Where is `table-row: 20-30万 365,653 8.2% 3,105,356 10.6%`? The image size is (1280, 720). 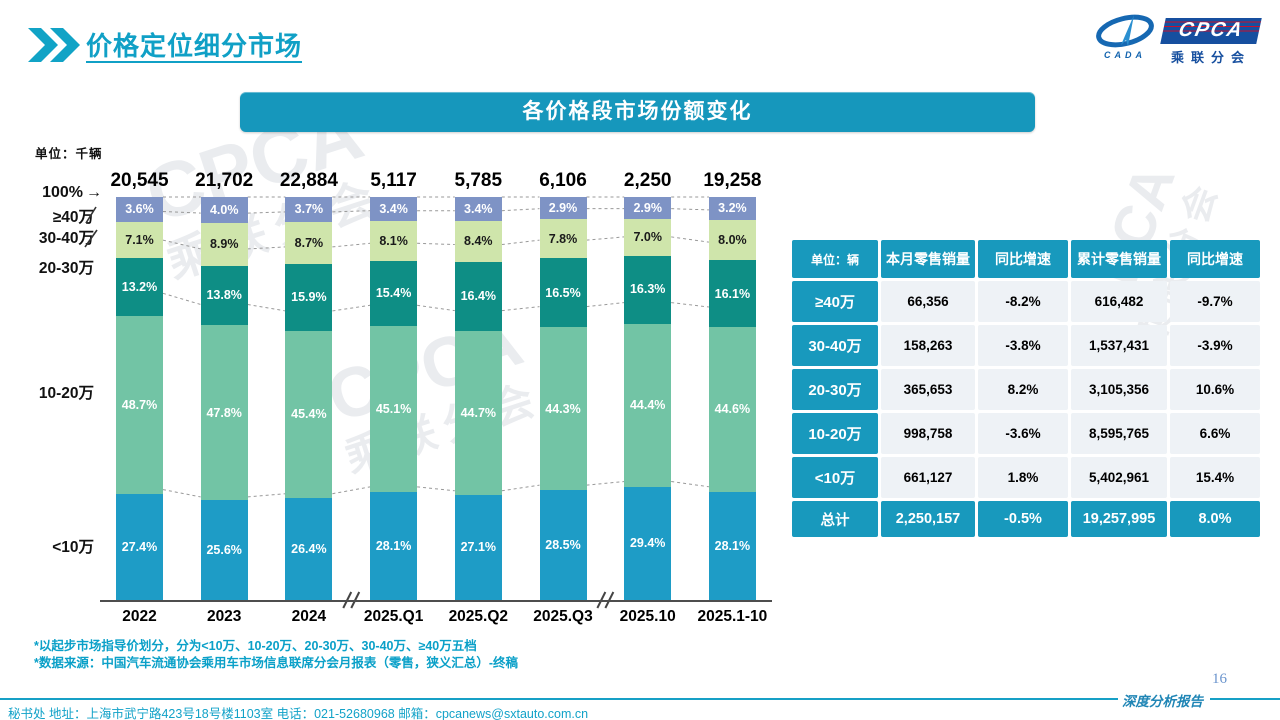
table-row: 20-30万 365,653 8.2% 3,105,356 10.6% is located at coordinates (1026, 389).